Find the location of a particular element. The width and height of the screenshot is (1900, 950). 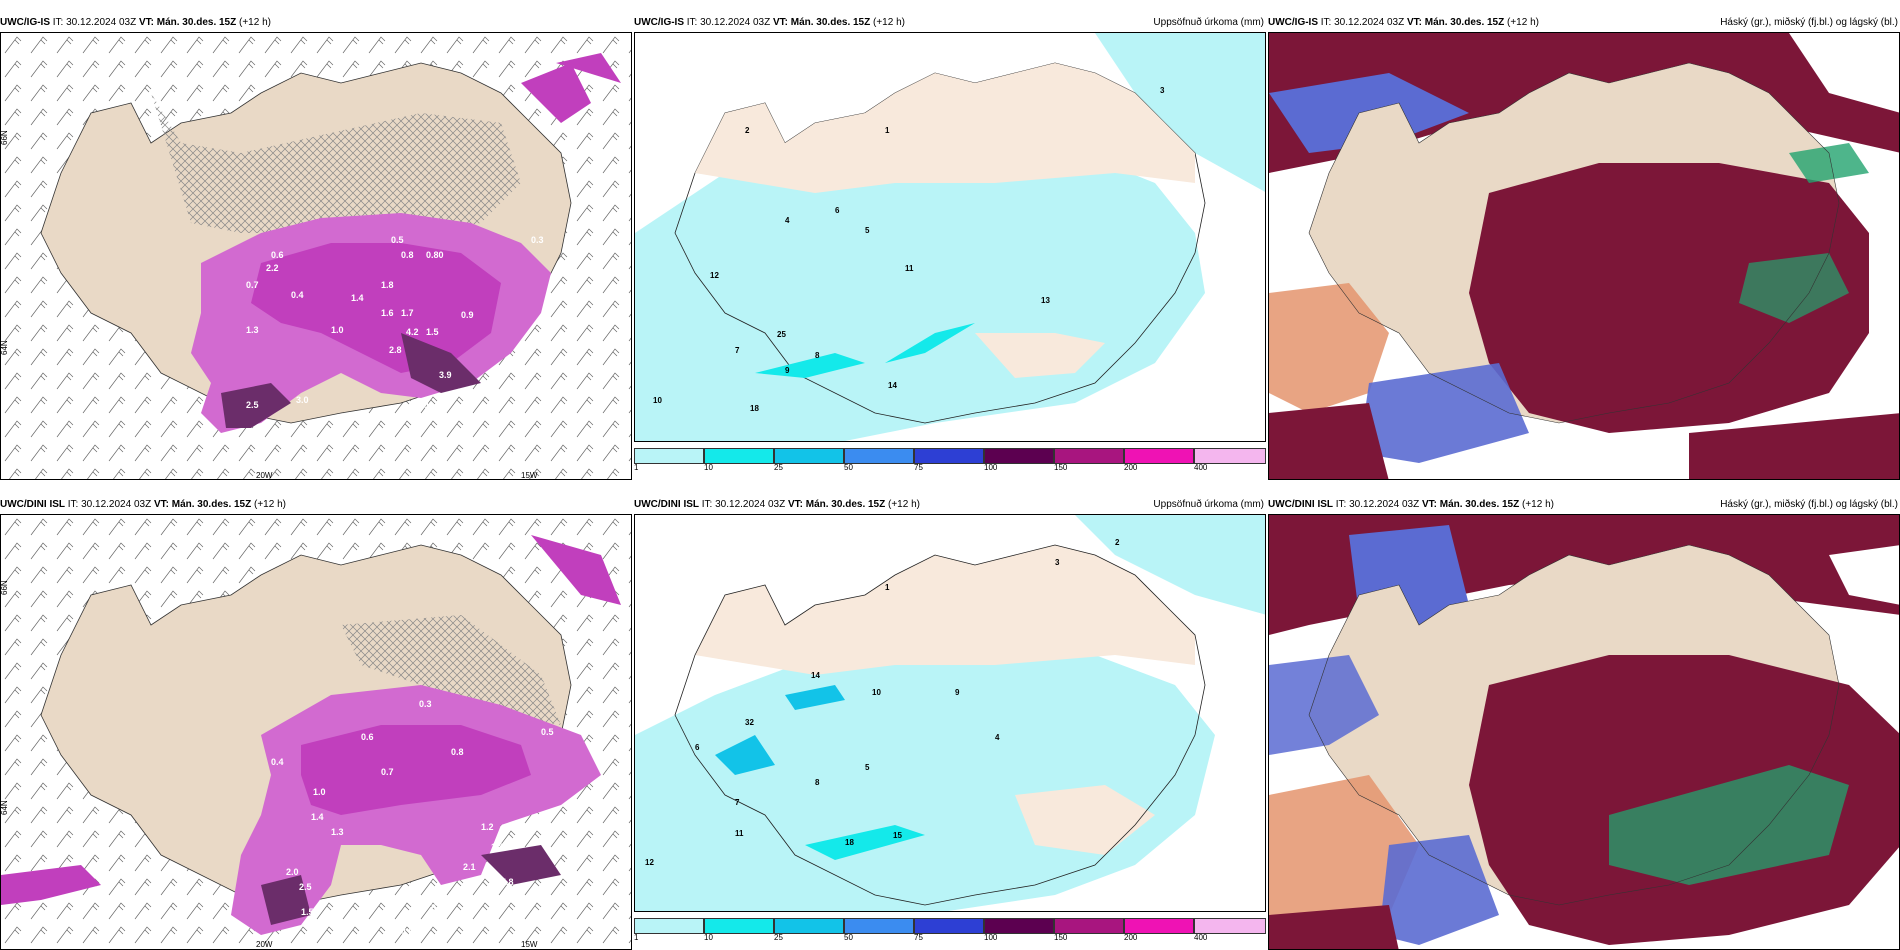

precip-map-svg-2: 1 2 3 4 5 6 7 8 9 10 11 12 14 15 18 32 is located at coordinates (950, 713).